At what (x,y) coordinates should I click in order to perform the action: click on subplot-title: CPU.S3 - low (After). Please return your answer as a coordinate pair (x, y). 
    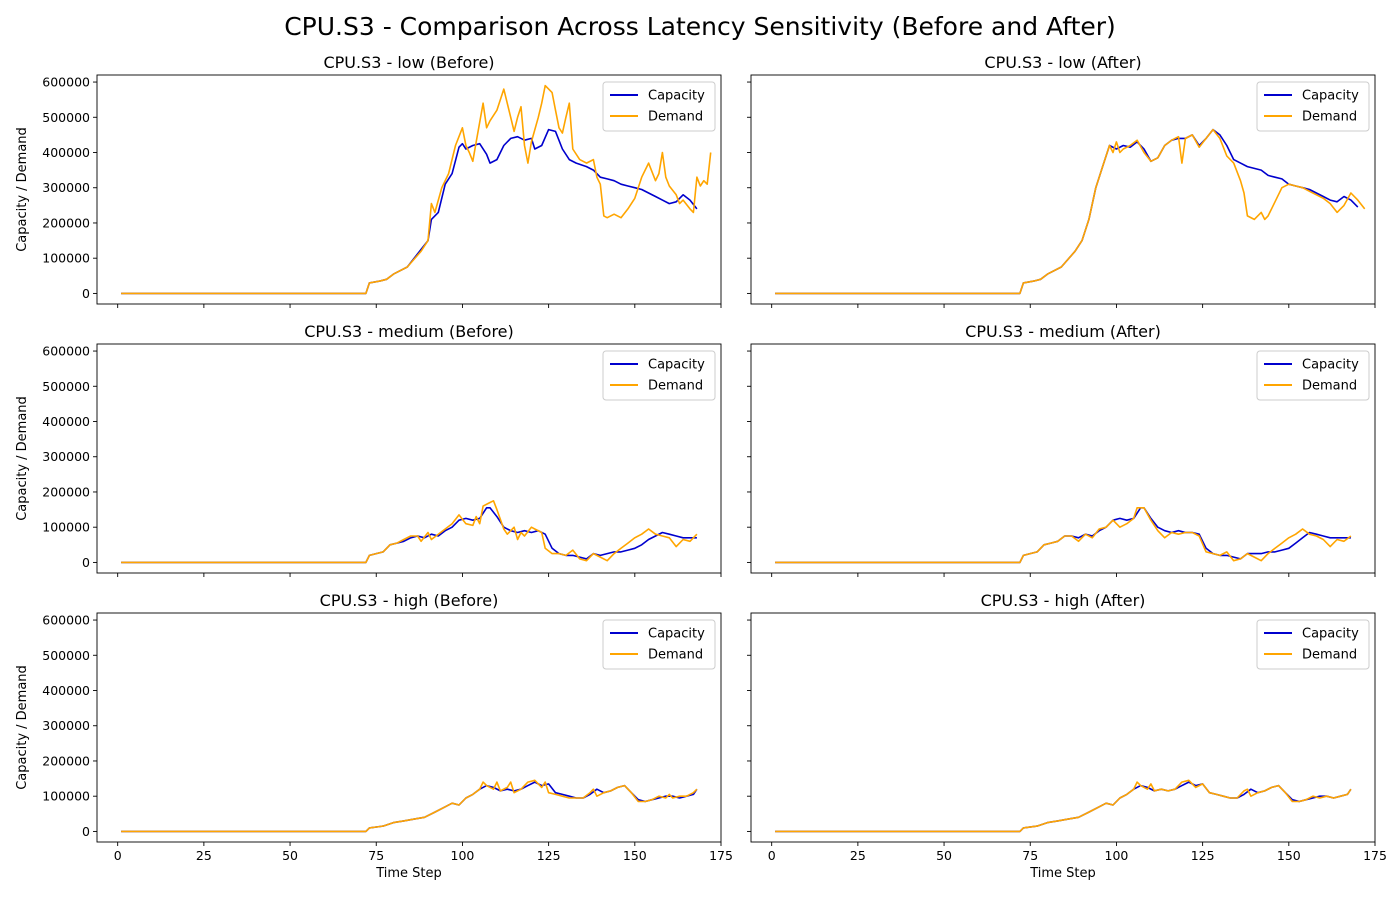
    Looking at the image, I should click on (1062, 62).